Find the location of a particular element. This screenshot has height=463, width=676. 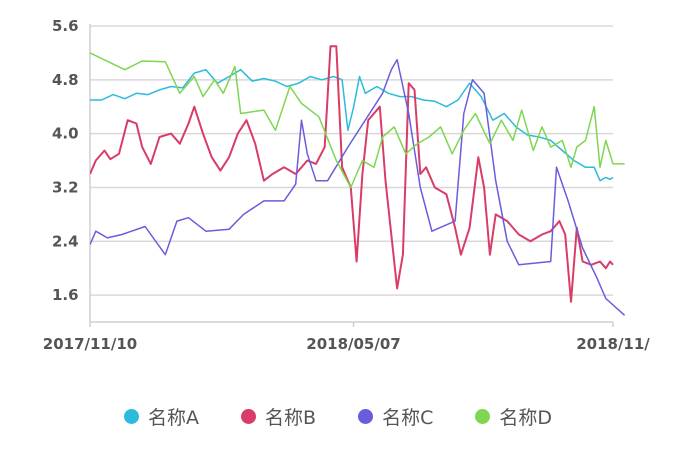

y-tick-label: 2.4 is located at coordinates (65, 241).